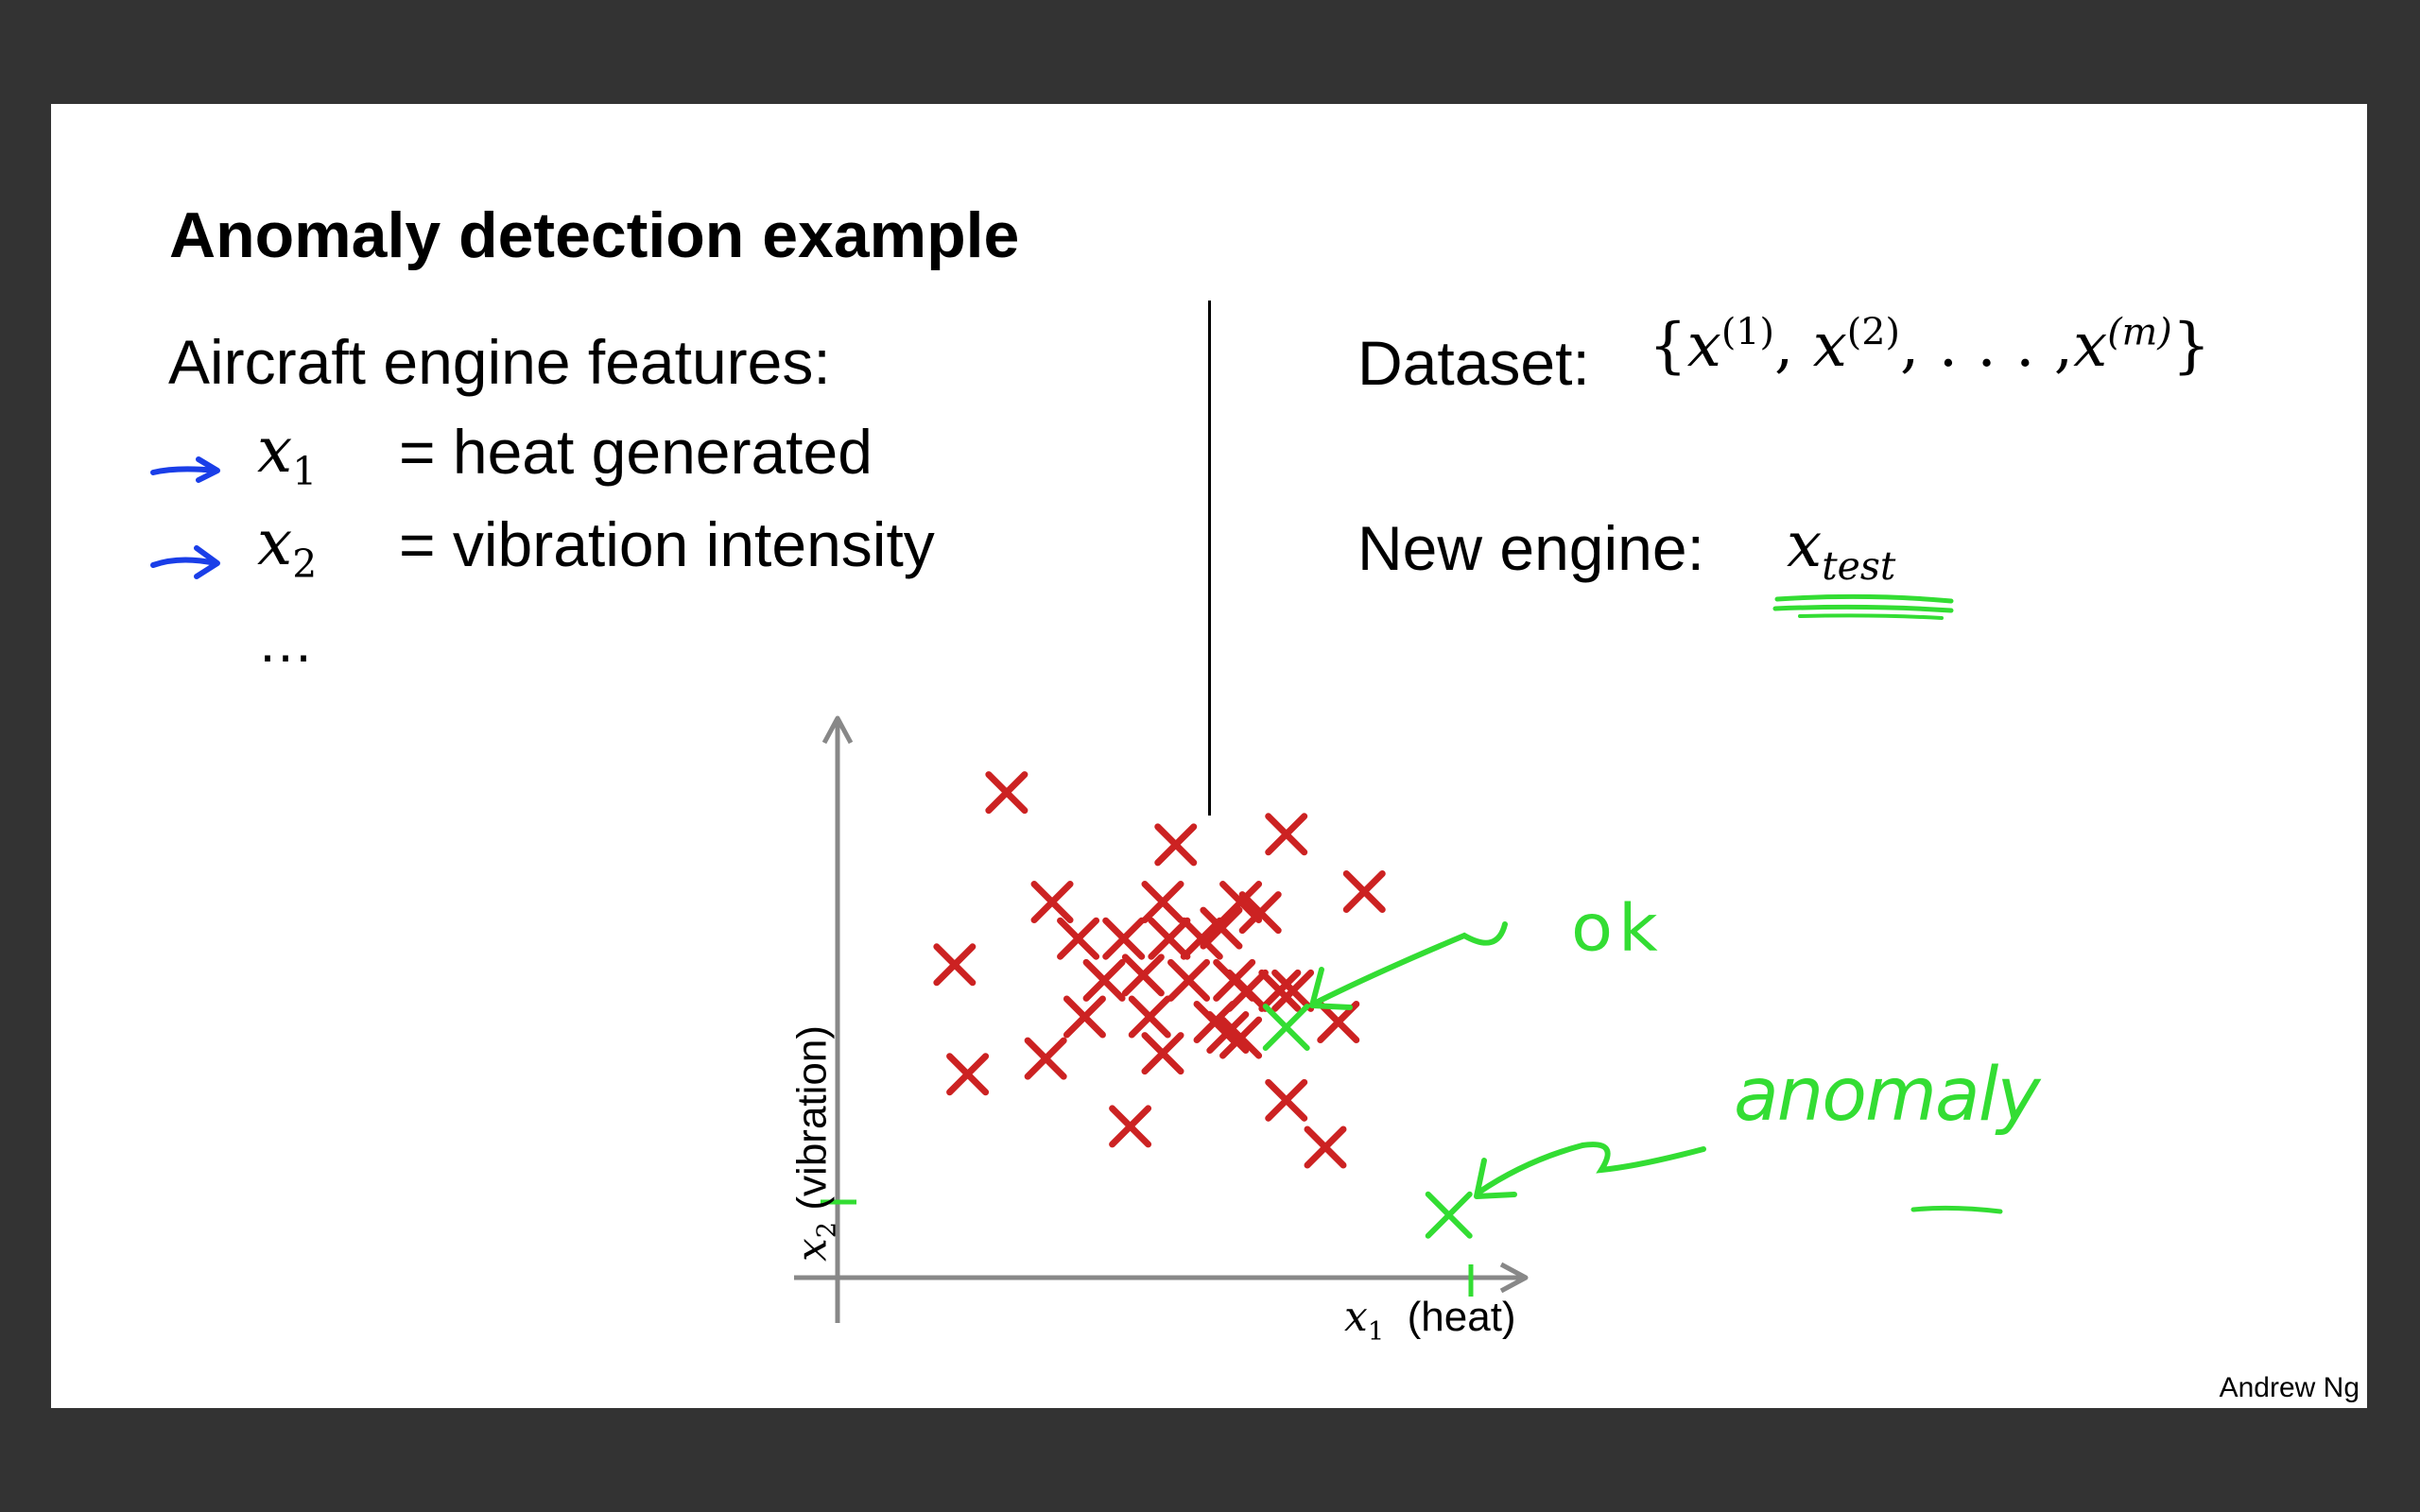  I want to click on column-divider, so click(1210, 558).